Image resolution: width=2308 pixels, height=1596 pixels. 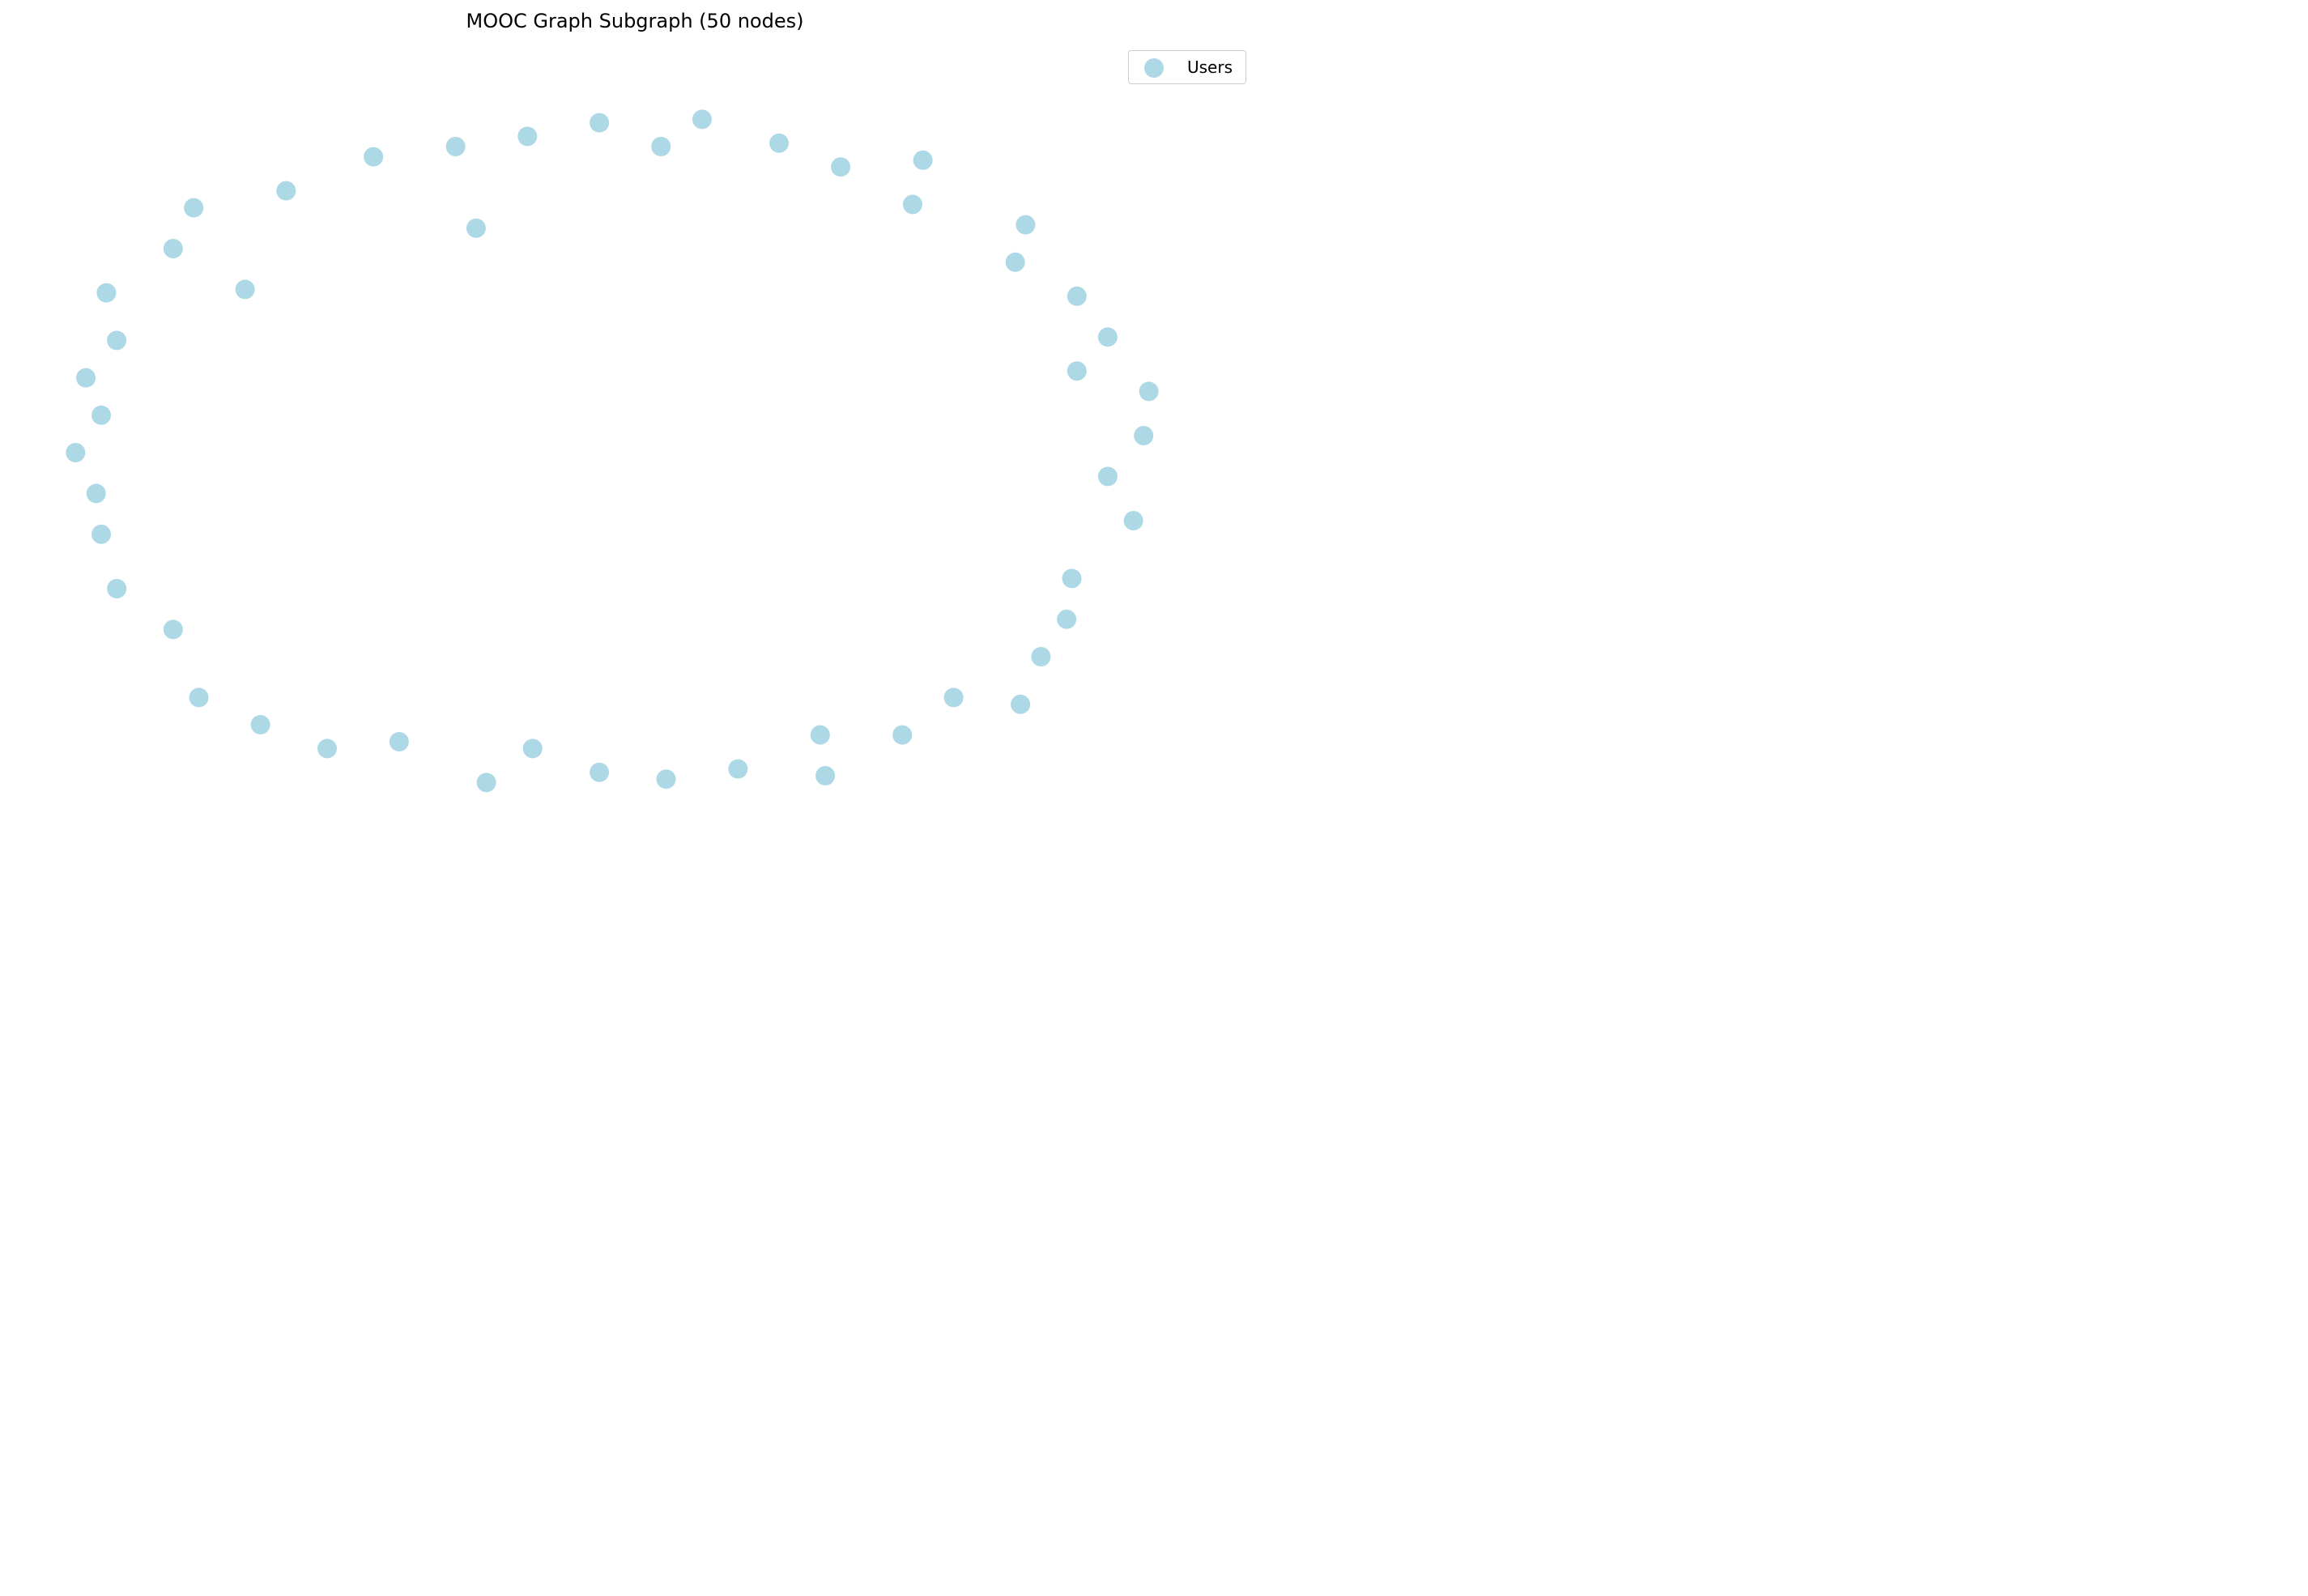 I want to click on legend: Users, so click(x=1187, y=67).